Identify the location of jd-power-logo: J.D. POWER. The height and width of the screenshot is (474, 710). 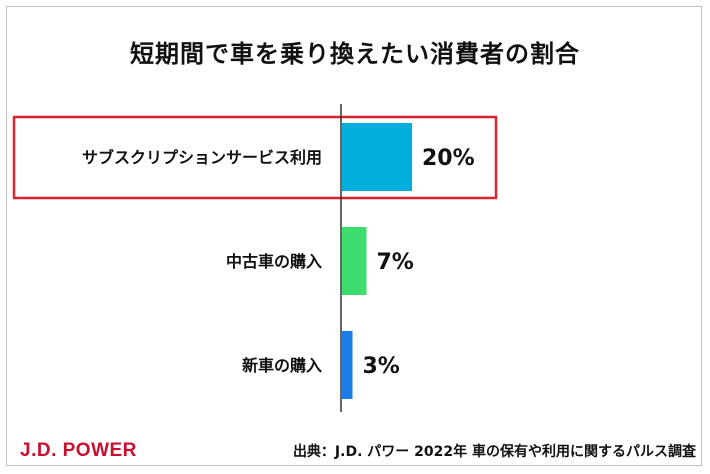
(78, 450).